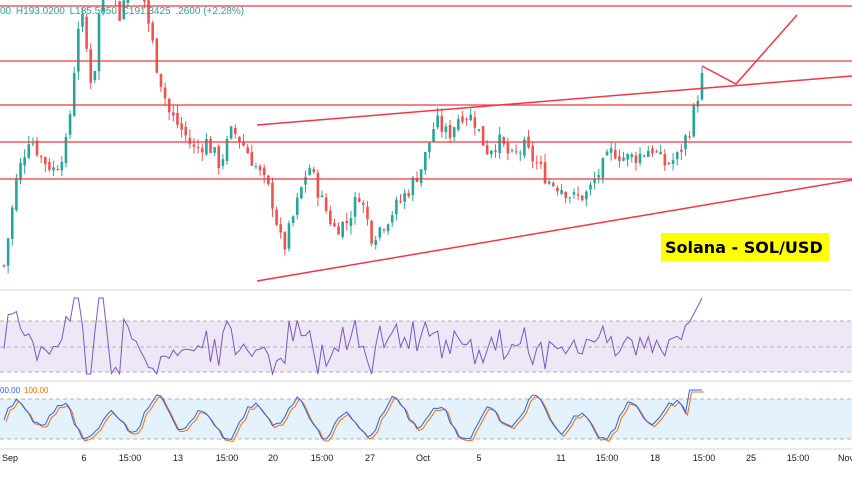 This screenshot has width=852, height=485. What do you see at coordinates (749, 49) in the screenshot?
I see `forecast-path` at bounding box center [749, 49].